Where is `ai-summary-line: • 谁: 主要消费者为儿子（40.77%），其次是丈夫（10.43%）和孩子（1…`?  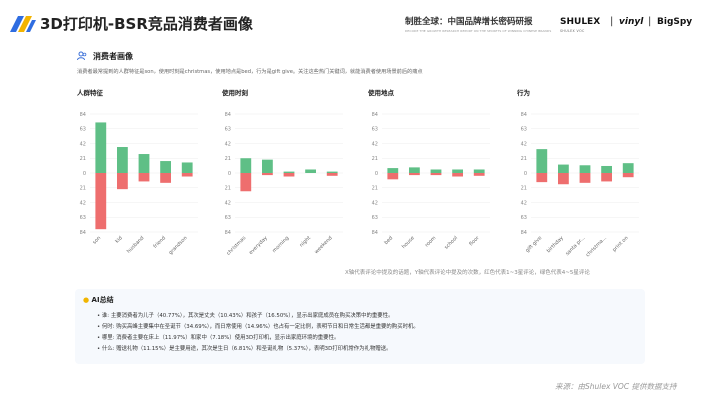
ai-summary-line: • 谁: 主要消费者为儿子（40.77%），其次是丈夫（10.43%）和孩子（1… is located at coordinates (245, 316).